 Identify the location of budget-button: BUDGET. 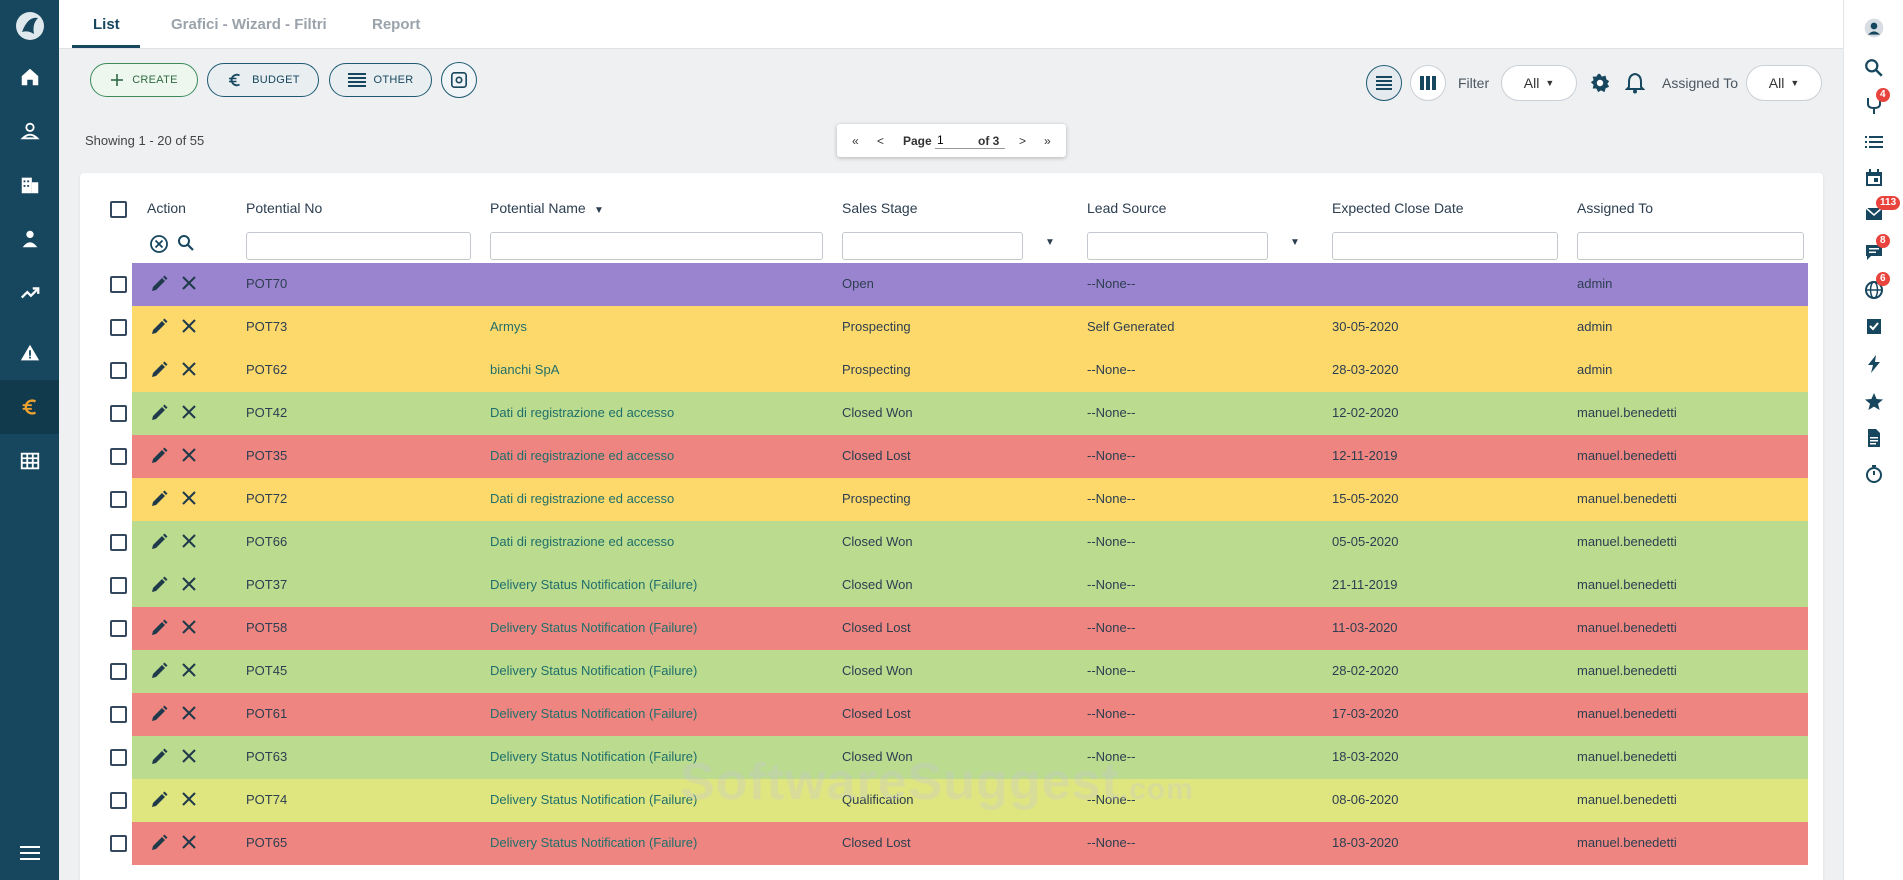
(263, 80).